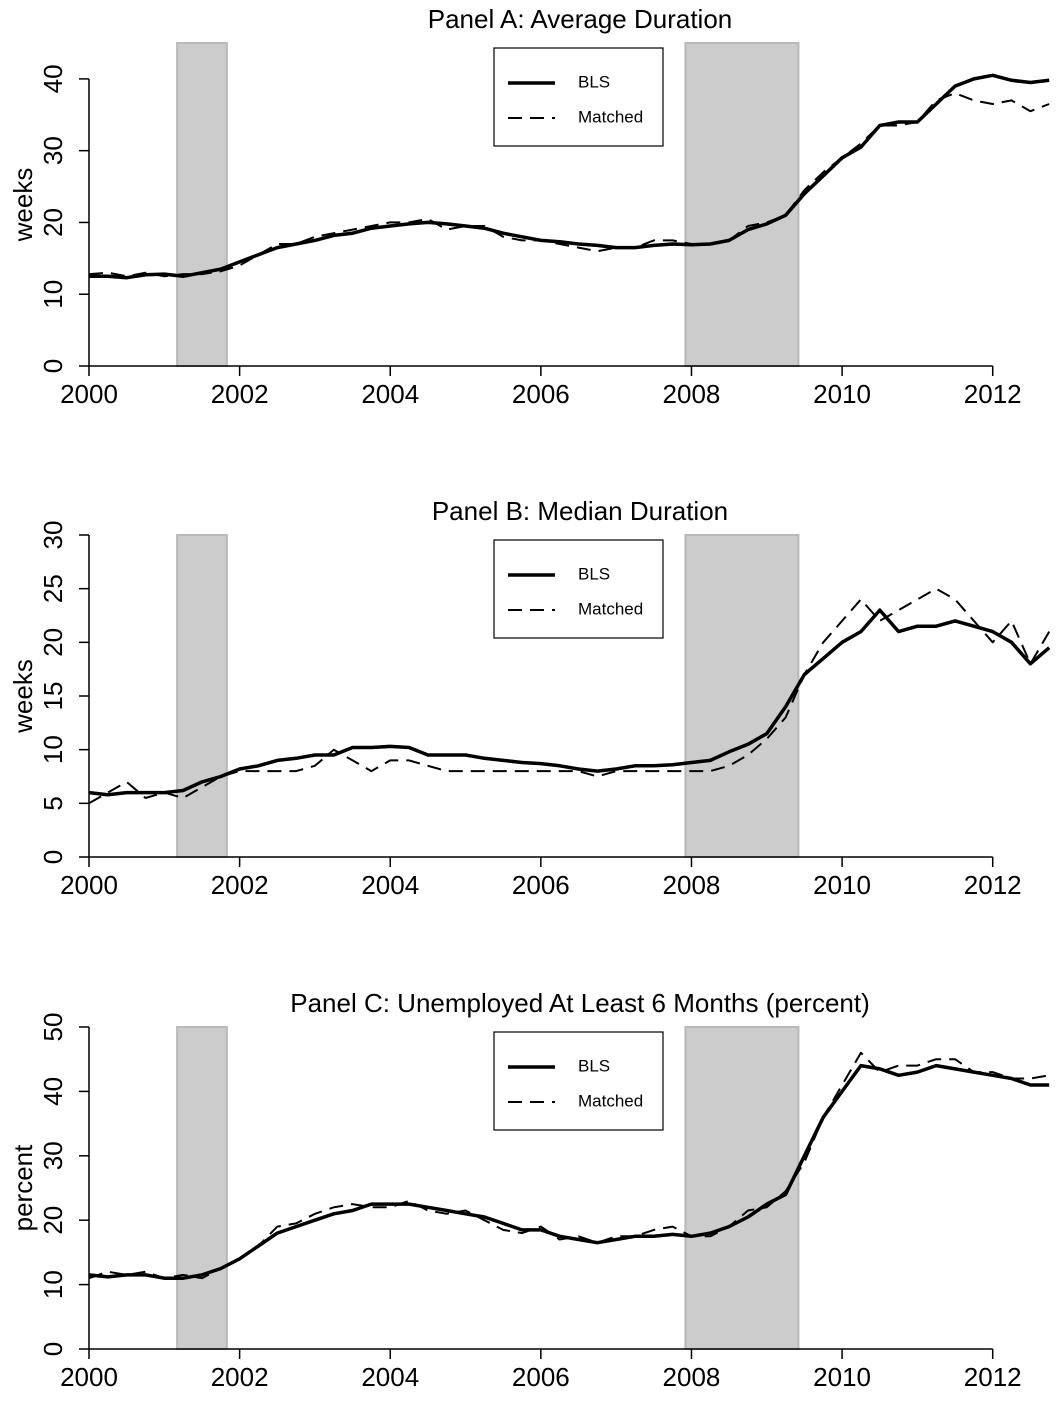 This screenshot has width=1062, height=1410. Describe the element at coordinates (53, 803) in the screenshot. I see `y-tick-label: 5` at that location.